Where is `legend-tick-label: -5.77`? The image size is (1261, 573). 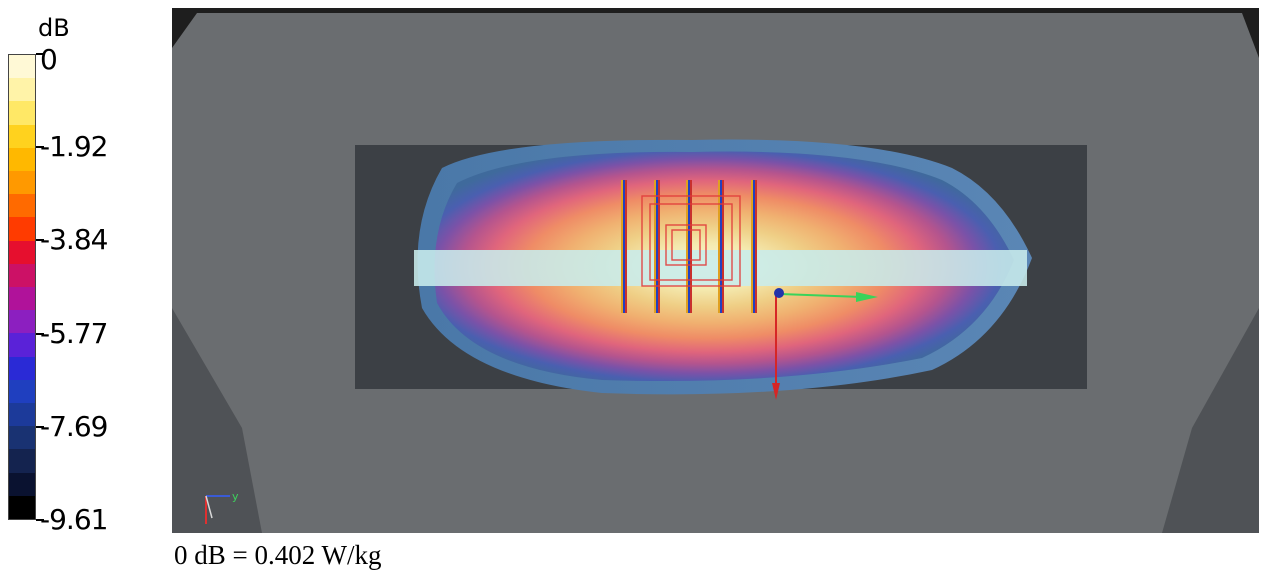 legend-tick-label: -5.77 is located at coordinates (74, 333).